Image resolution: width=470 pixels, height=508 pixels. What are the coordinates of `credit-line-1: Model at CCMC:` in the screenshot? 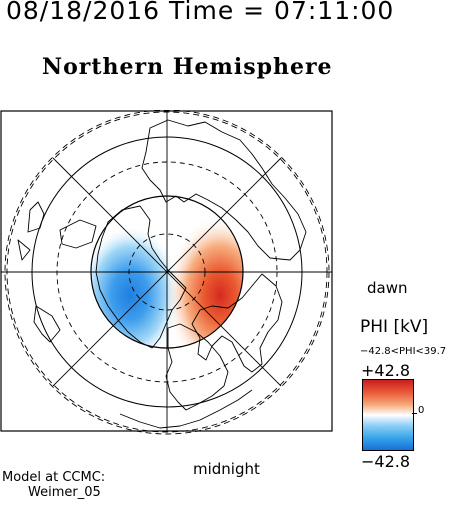 It's located at (54, 477).